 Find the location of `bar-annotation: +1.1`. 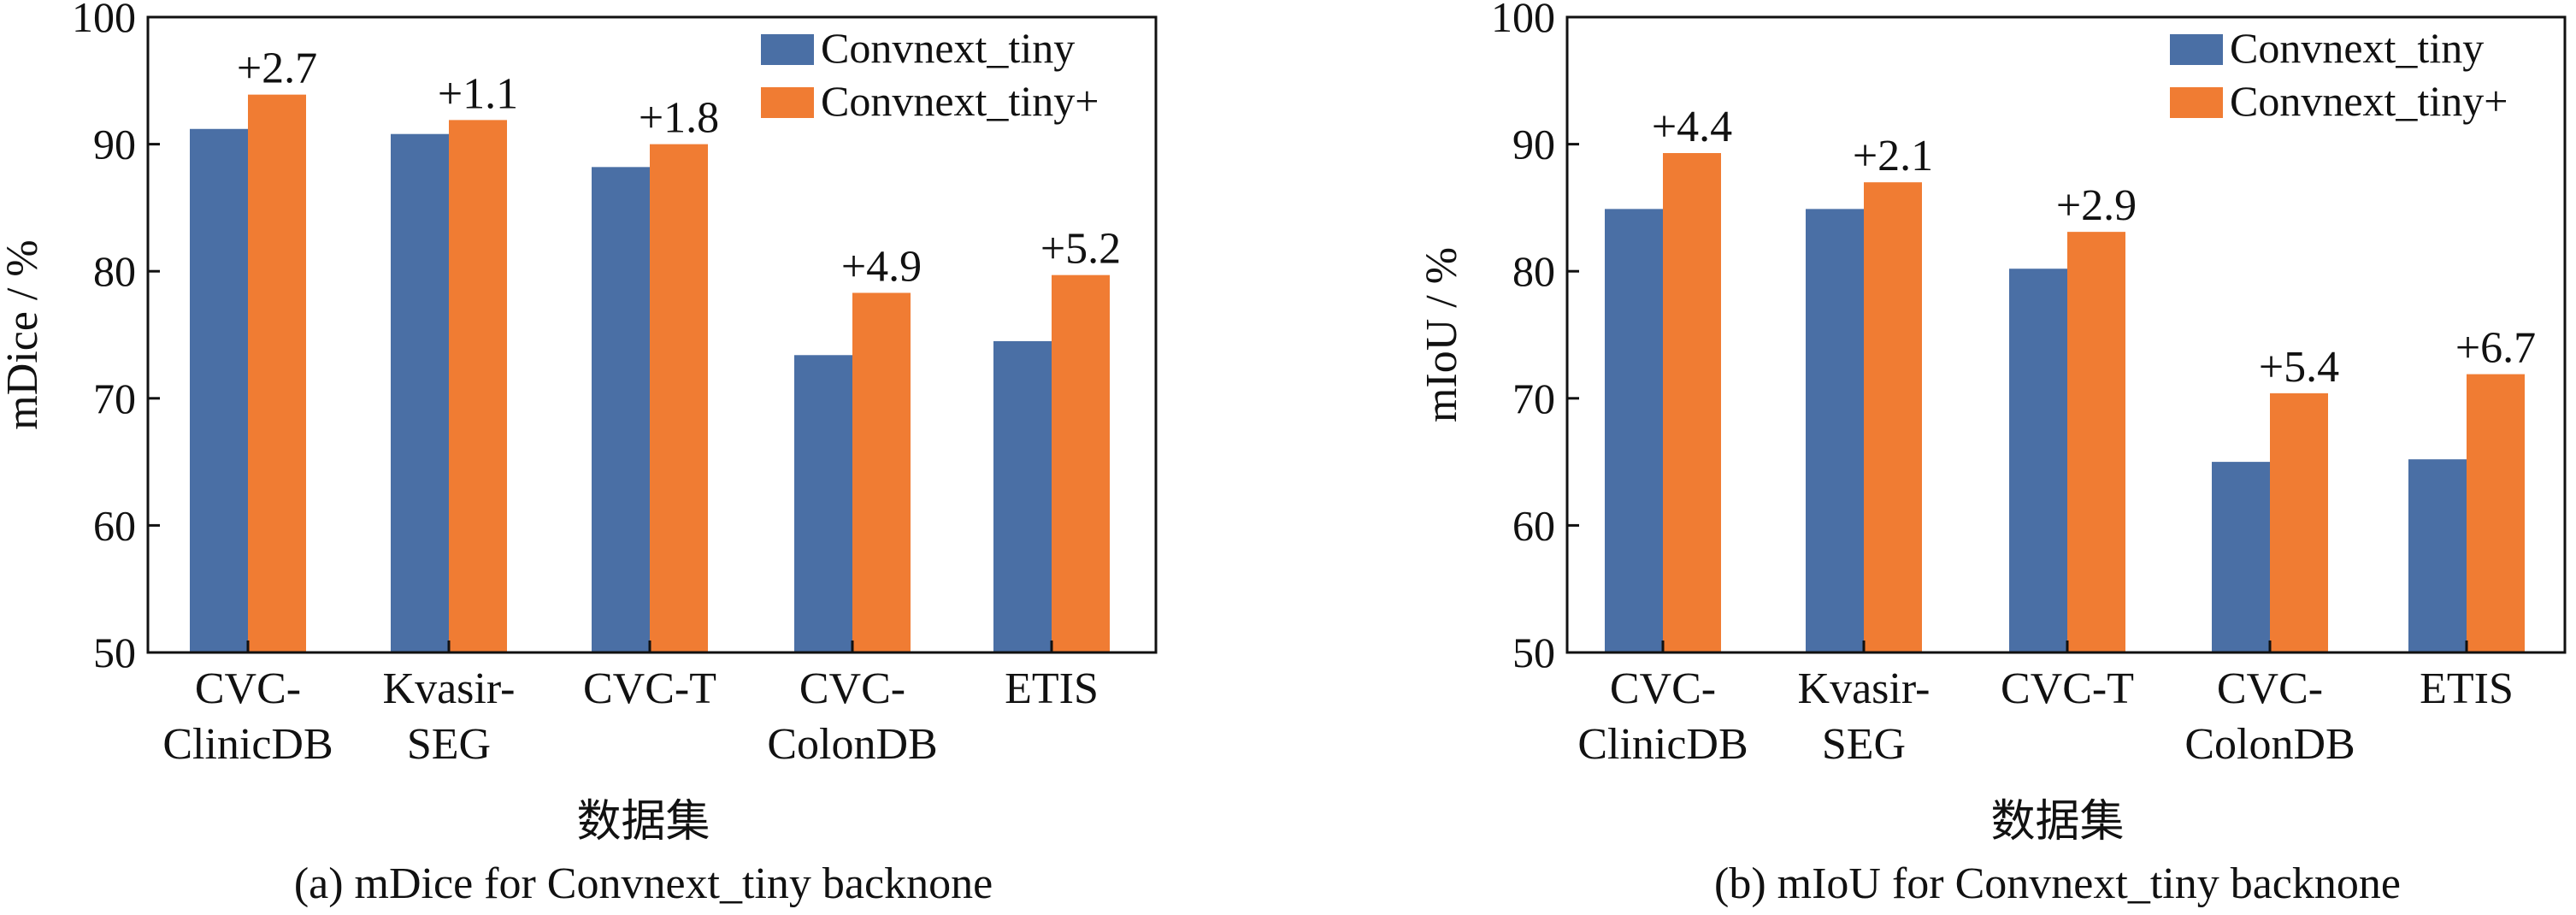

bar-annotation: +1.1 is located at coordinates (478, 93).